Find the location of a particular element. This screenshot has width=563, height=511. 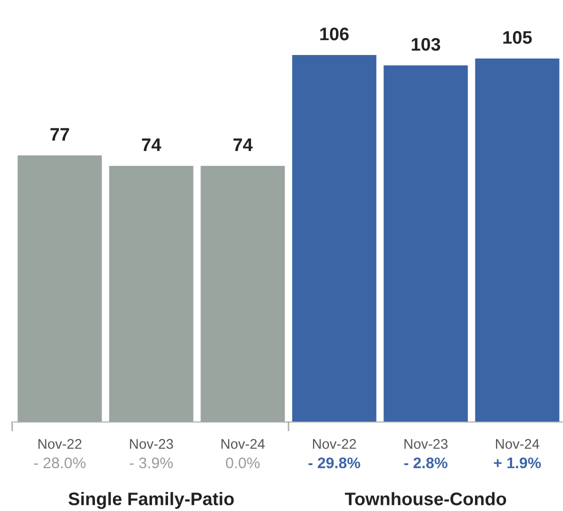

text: - 28.0% is located at coordinates (60, 462).